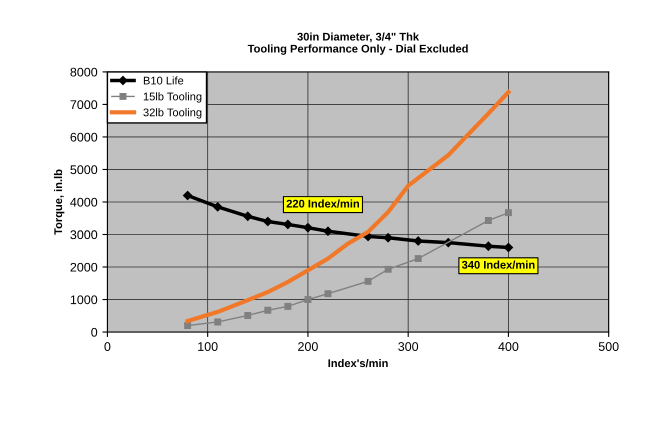 The height and width of the screenshot is (423, 651). Describe the element at coordinates (84, 235) in the screenshot. I see `y-tick-label: 3000` at that location.